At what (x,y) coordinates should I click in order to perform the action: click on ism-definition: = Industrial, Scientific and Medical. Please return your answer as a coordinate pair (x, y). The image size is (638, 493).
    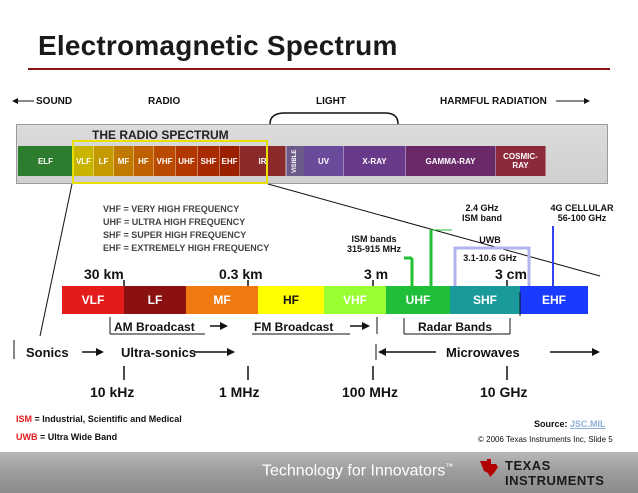
    Looking at the image, I should click on (107, 419).